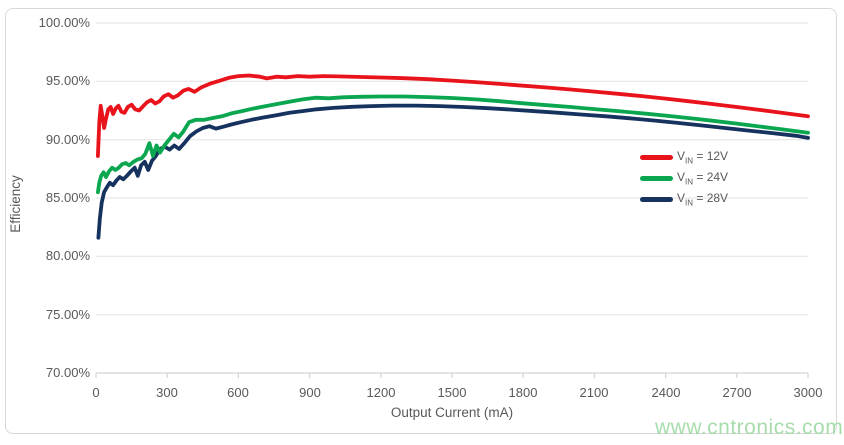 This screenshot has width=844, height=445. Describe the element at coordinates (67, 255) in the screenshot. I see `y-tick-label: 80.00%` at that location.